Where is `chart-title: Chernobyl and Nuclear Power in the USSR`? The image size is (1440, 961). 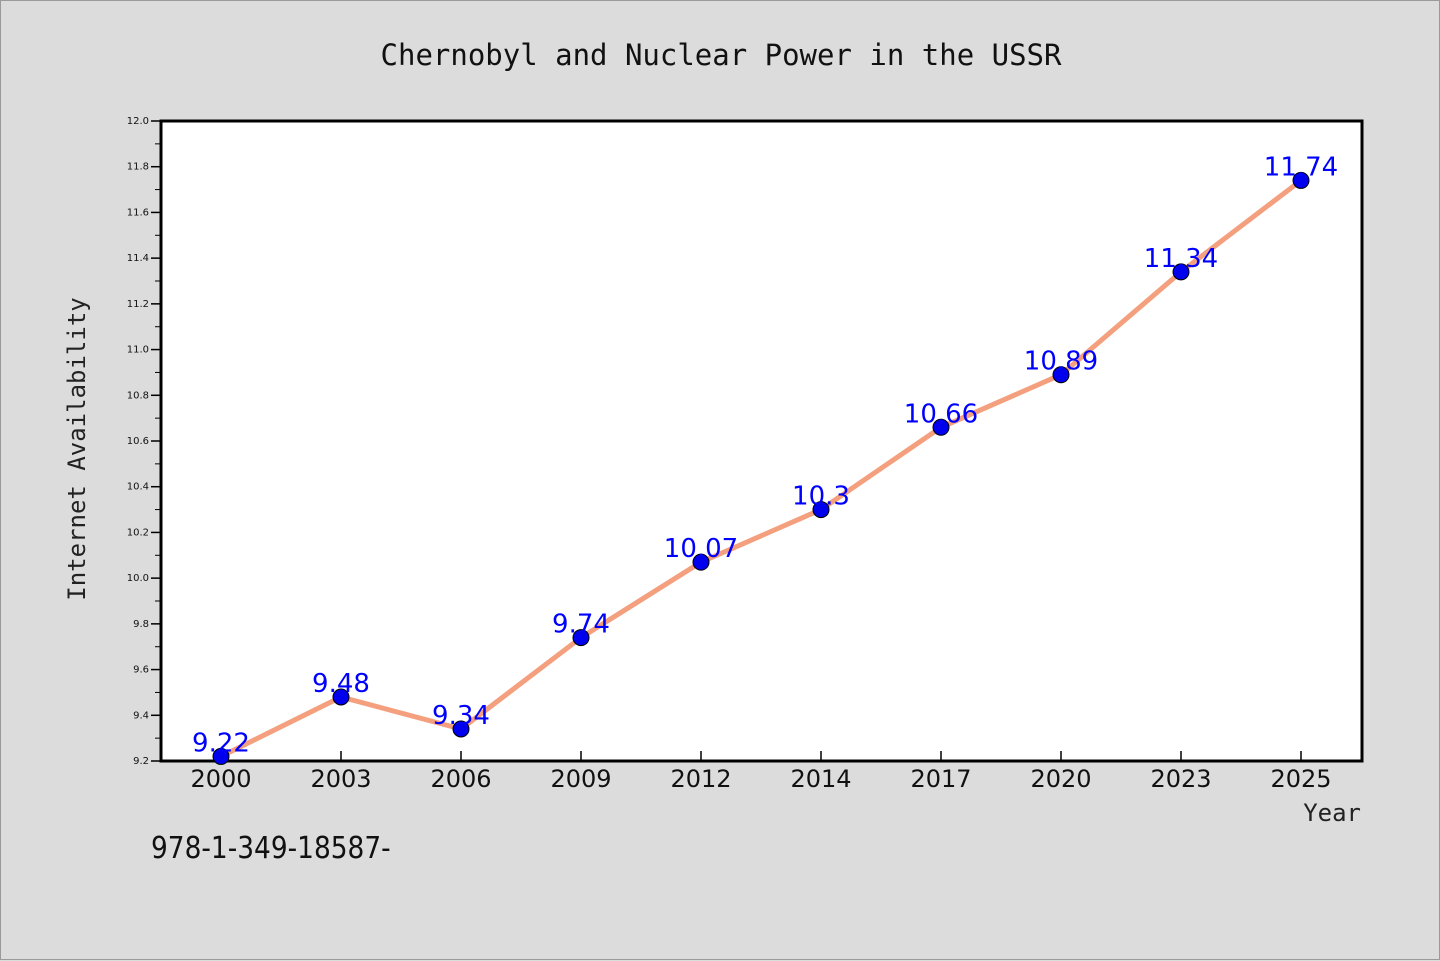
chart-title: Chernobyl and Nuclear Power in the USSR is located at coordinates (721, 55).